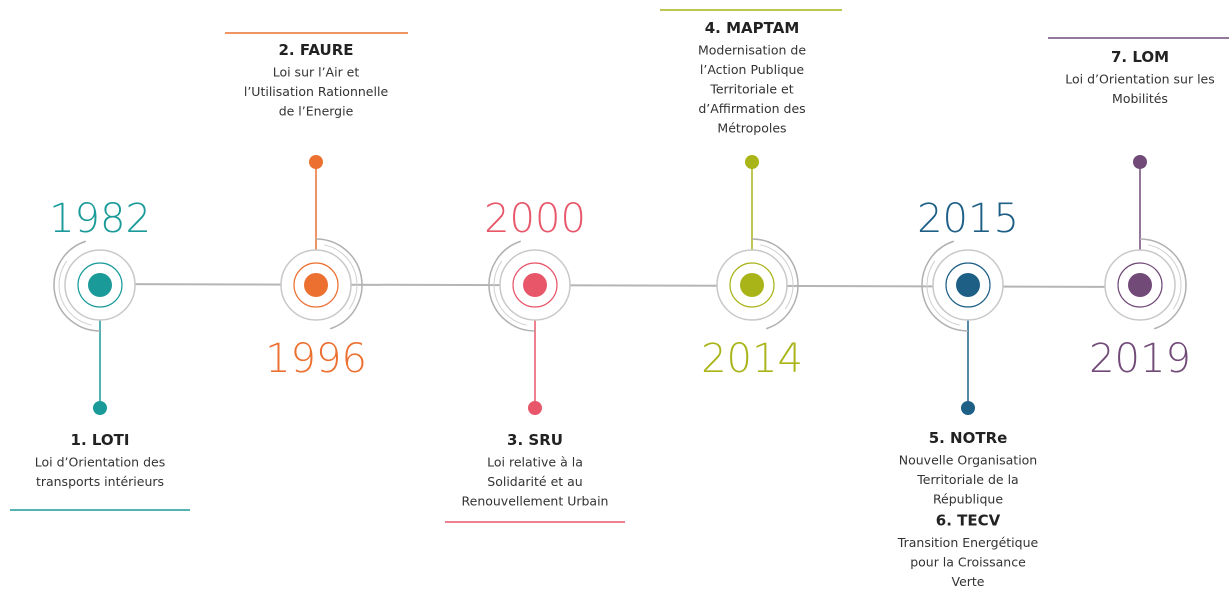 The image size is (1229, 601). What do you see at coordinates (316, 359) in the screenshot?
I see `year: 1996` at bounding box center [316, 359].